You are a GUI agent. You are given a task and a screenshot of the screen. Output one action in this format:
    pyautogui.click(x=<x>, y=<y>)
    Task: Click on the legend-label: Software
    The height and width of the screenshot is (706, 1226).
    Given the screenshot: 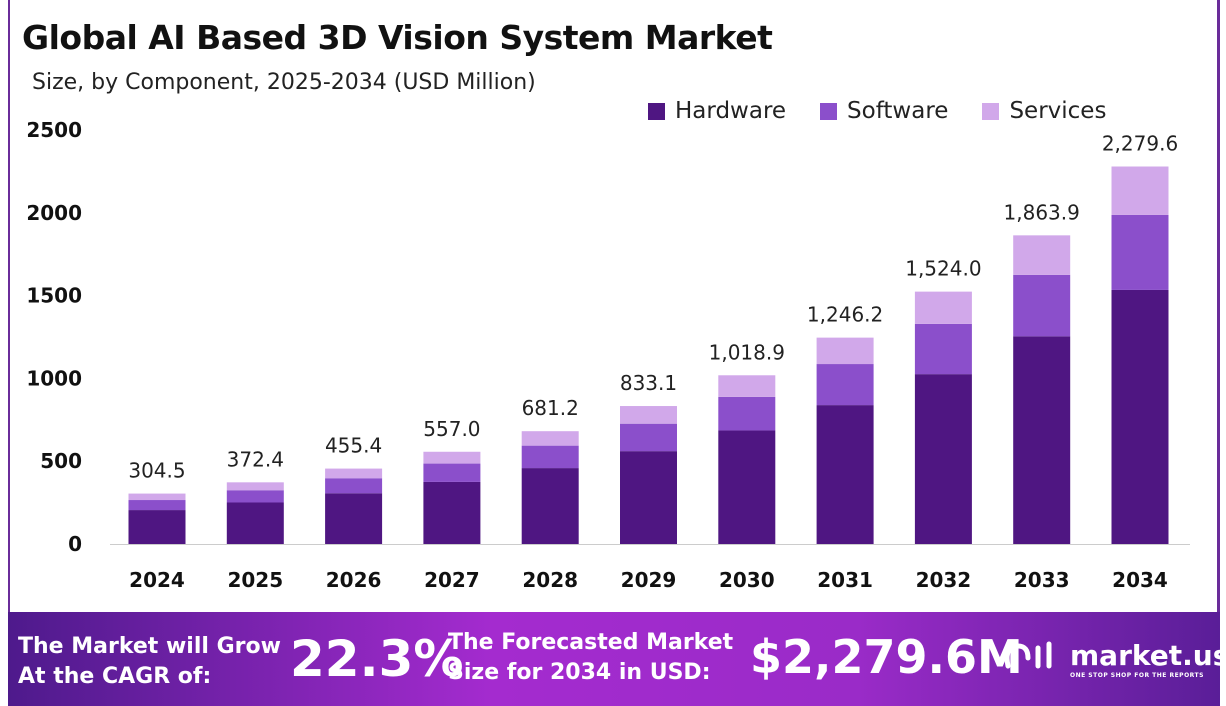 What is the action you would take?
    pyautogui.click(x=898, y=111)
    